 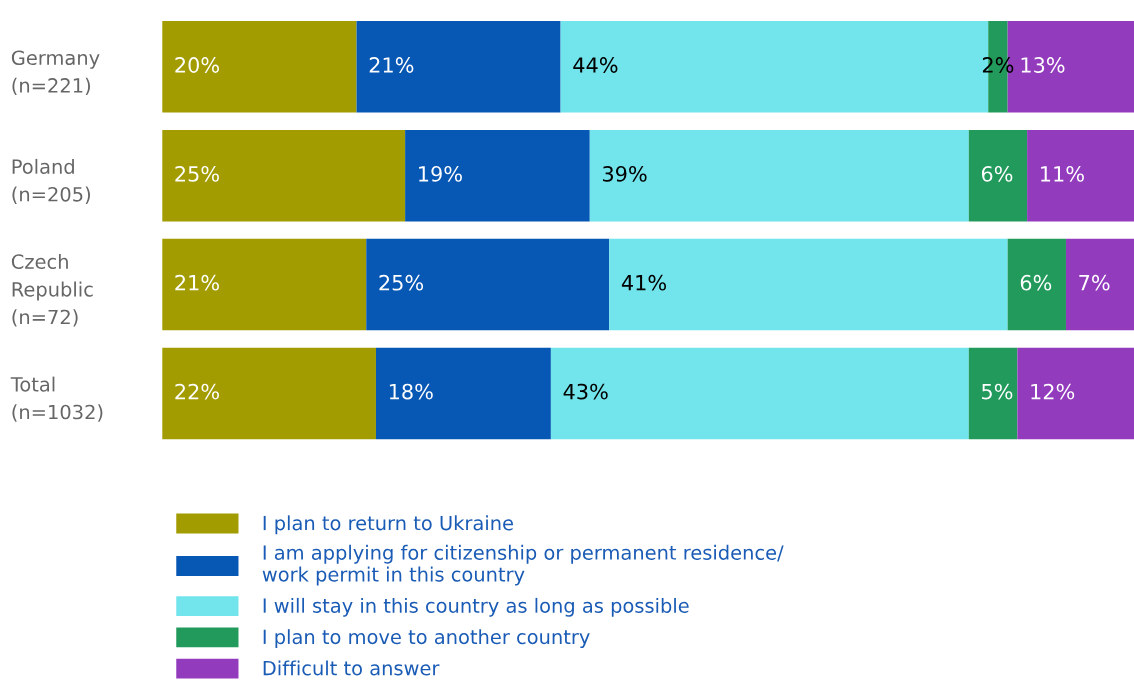 I want to click on legend-label: I plan to move to another country, so click(x=426, y=638).